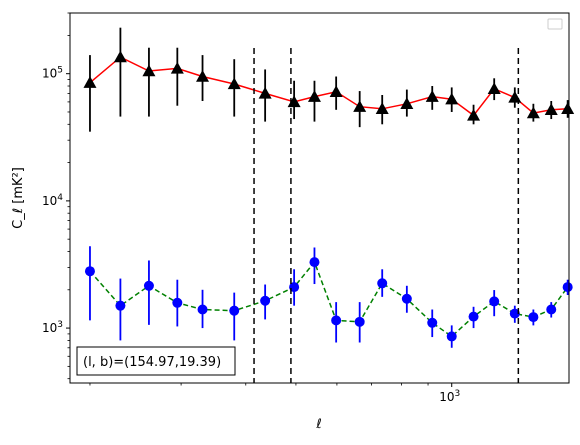  What do you see at coordinates (457, 394) in the screenshot?
I see `x-tick-exponent: 3` at bounding box center [457, 394].